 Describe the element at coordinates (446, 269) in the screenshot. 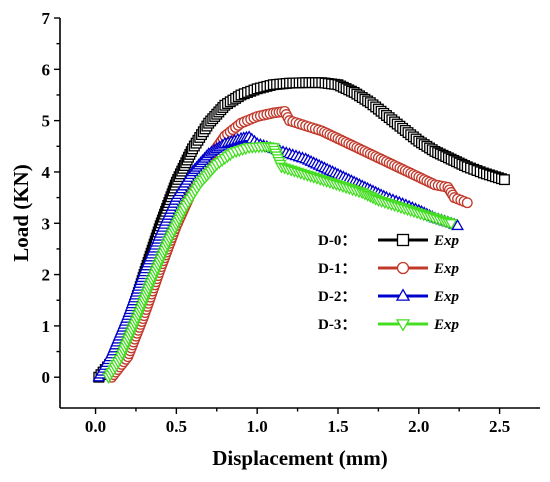

I see `legend-label-D-1: Exp` at that location.